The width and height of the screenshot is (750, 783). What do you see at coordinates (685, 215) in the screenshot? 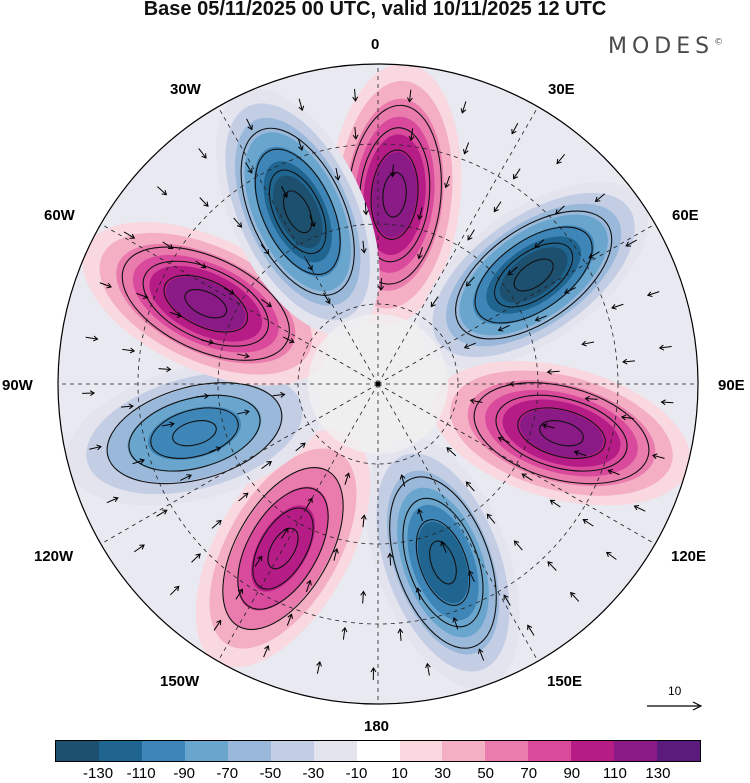
I see `lon-label-60e: 60E` at bounding box center [685, 215].